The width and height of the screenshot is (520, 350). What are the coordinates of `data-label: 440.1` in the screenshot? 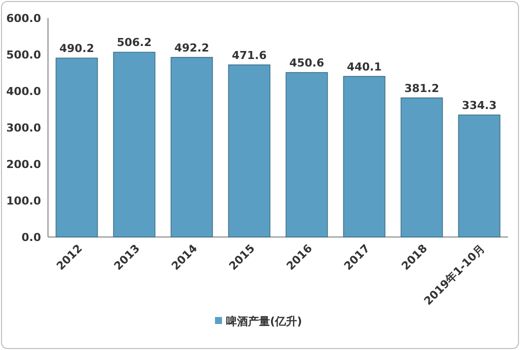 It's located at (364, 67).